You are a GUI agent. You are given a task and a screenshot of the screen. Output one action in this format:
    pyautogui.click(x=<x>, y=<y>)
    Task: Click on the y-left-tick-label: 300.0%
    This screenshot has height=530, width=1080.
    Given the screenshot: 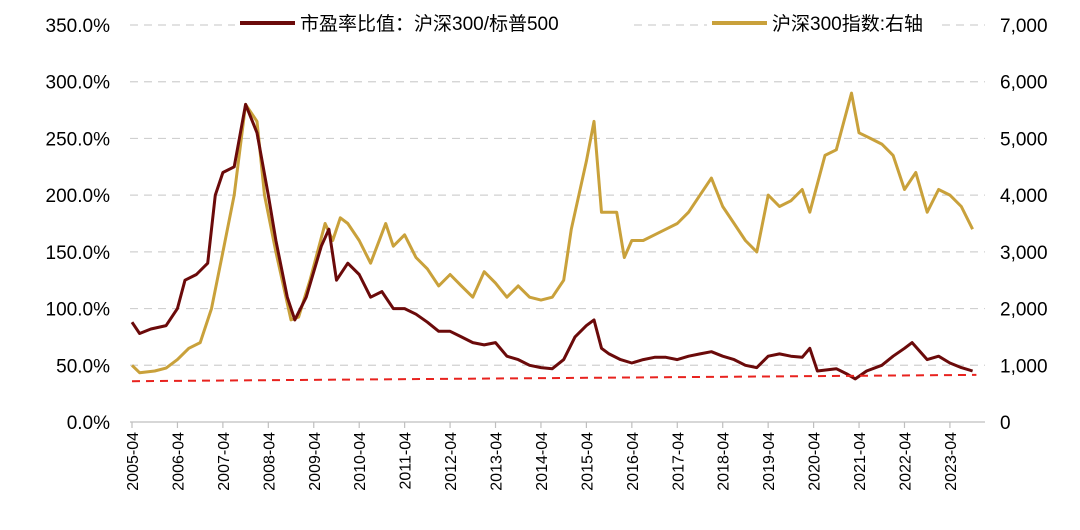 What is the action you would take?
    pyautogui.click(x=78, y=83)
    